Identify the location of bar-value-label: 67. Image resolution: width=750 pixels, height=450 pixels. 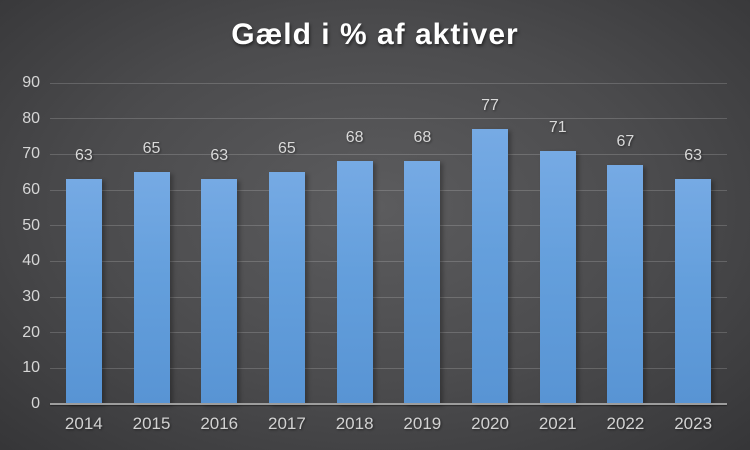
(625, 142).